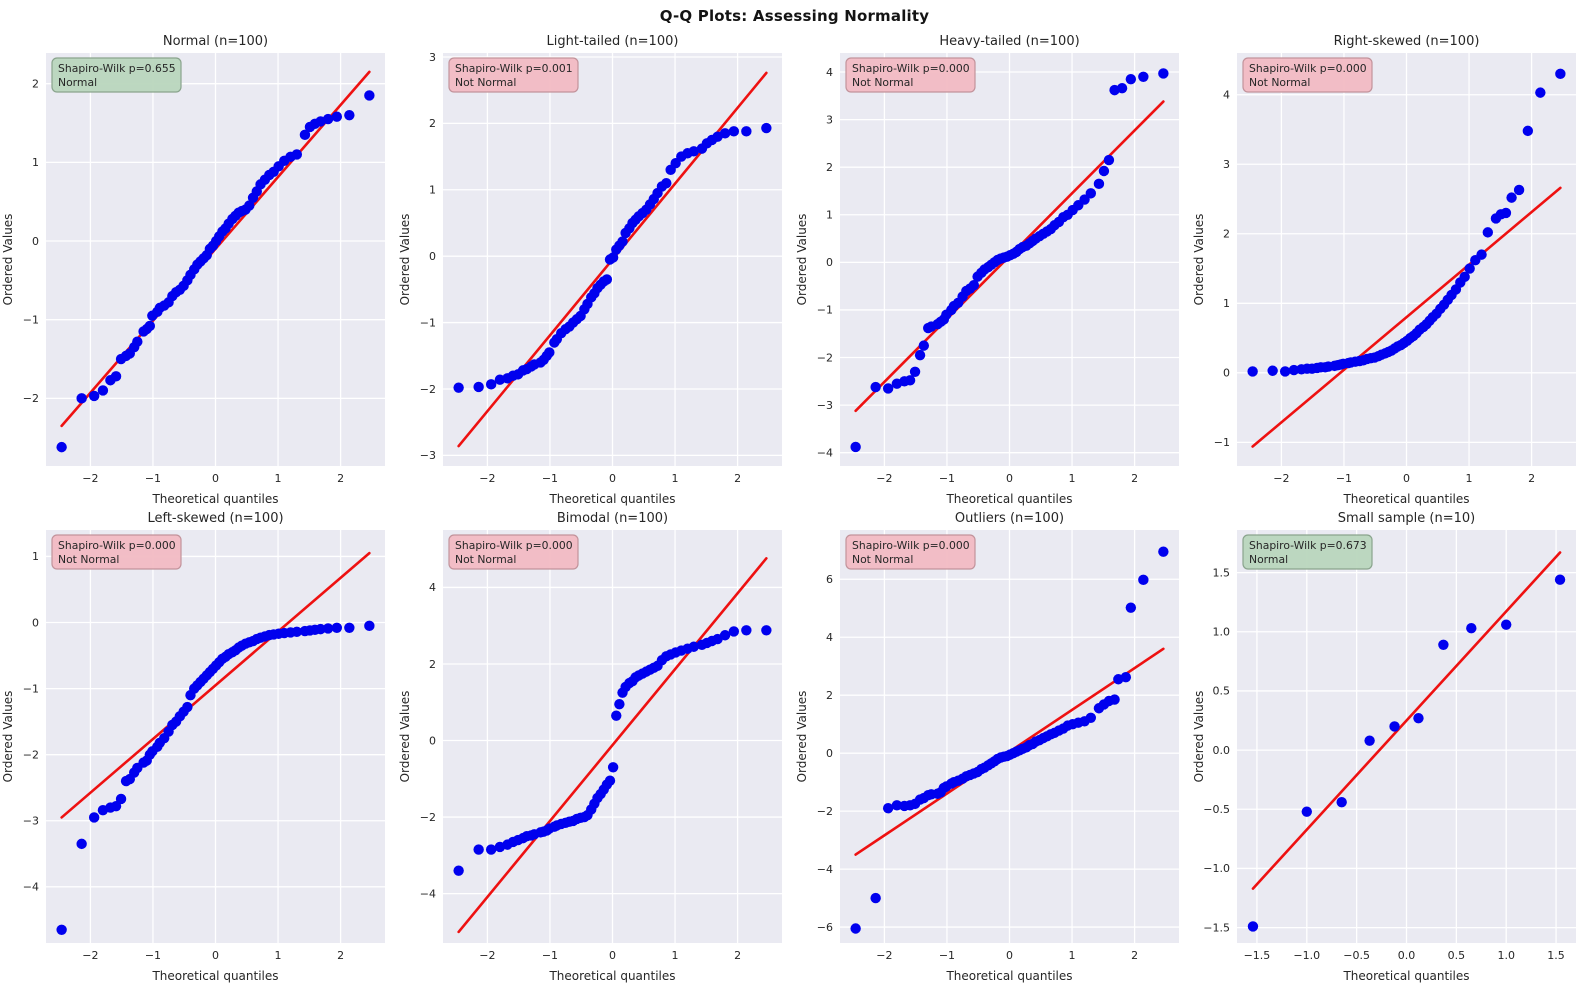 This screenshot has height=989, width=1589. Describe the element at coordinates (1356, 955) in the screenshot. I see `x-tick-label: −0.5` at that location.